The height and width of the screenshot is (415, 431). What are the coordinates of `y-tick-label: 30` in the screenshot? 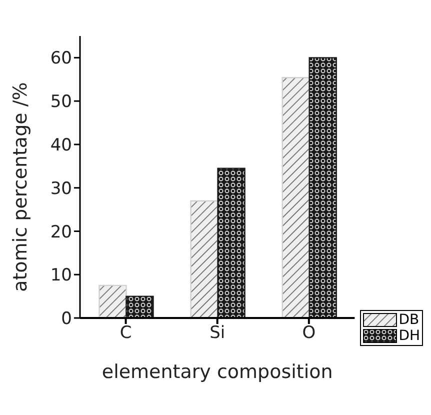 It's located at (61, 188).